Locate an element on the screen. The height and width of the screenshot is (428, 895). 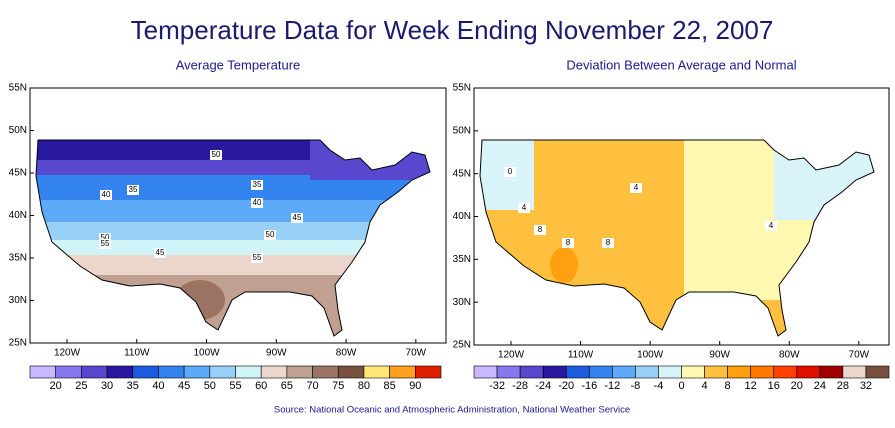
map-title: Average Temperature is located at coordinates (238, 64).